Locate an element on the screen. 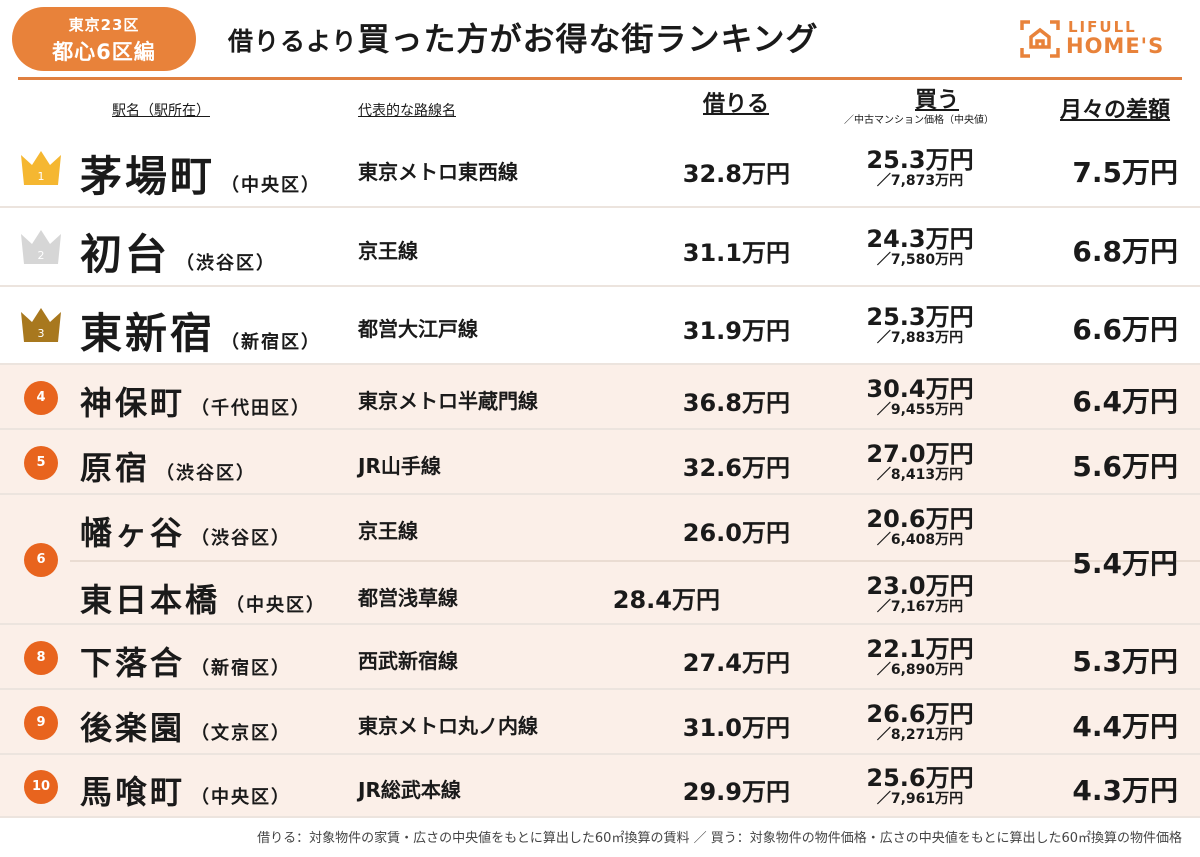  buy-value: 22.1万円 ／6,890万円 is located at coordinates (920, 657).